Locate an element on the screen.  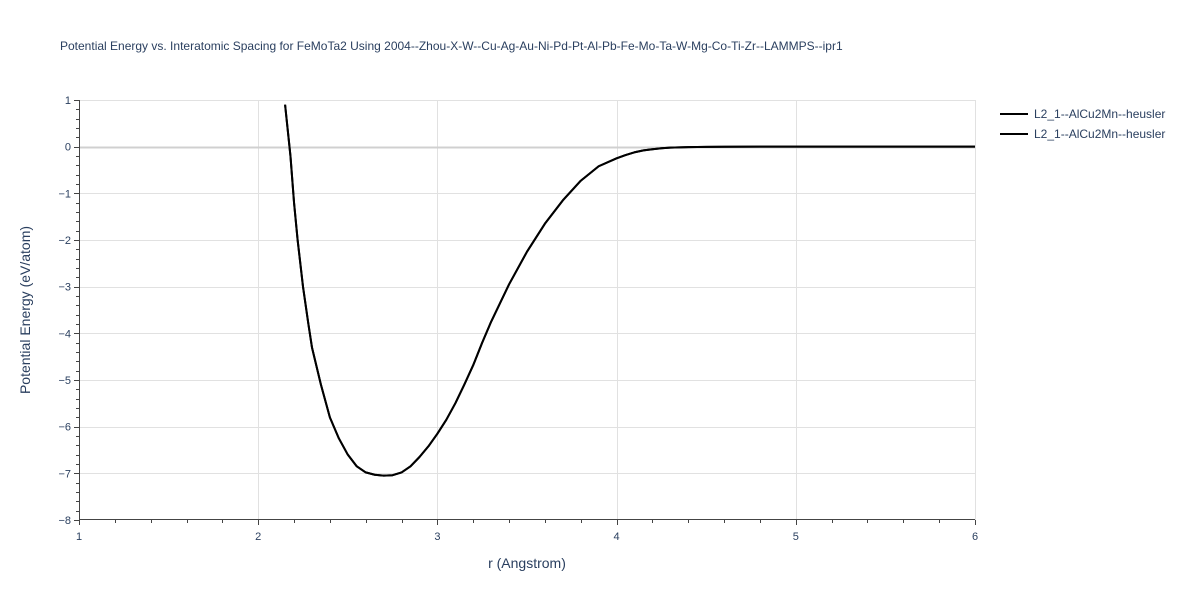
x-tick-label: 5 is located at coordinates (796, 537).